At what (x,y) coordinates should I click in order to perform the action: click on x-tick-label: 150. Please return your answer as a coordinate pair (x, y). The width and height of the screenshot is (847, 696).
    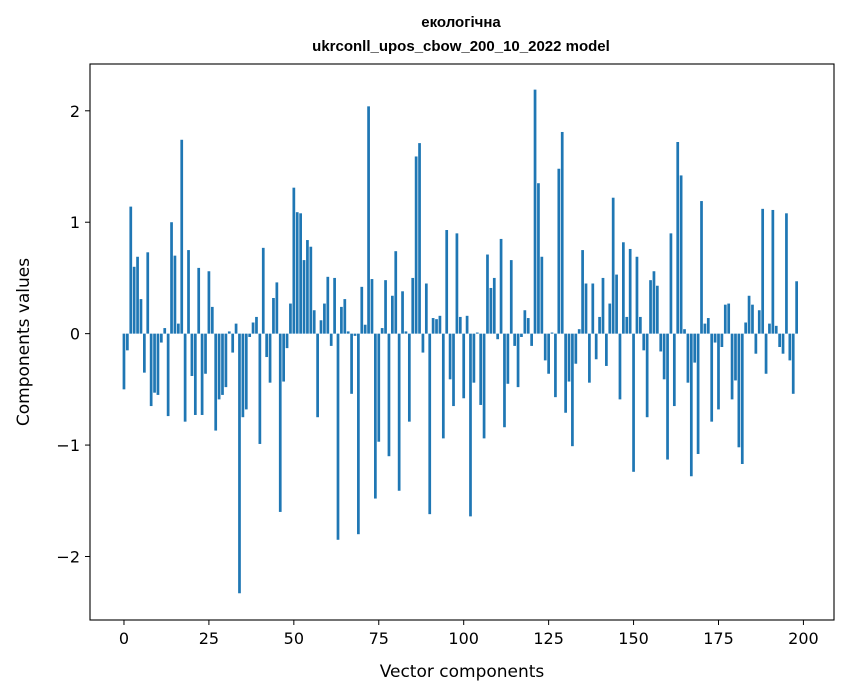
    Looking at the image, I should click on (633, 638).